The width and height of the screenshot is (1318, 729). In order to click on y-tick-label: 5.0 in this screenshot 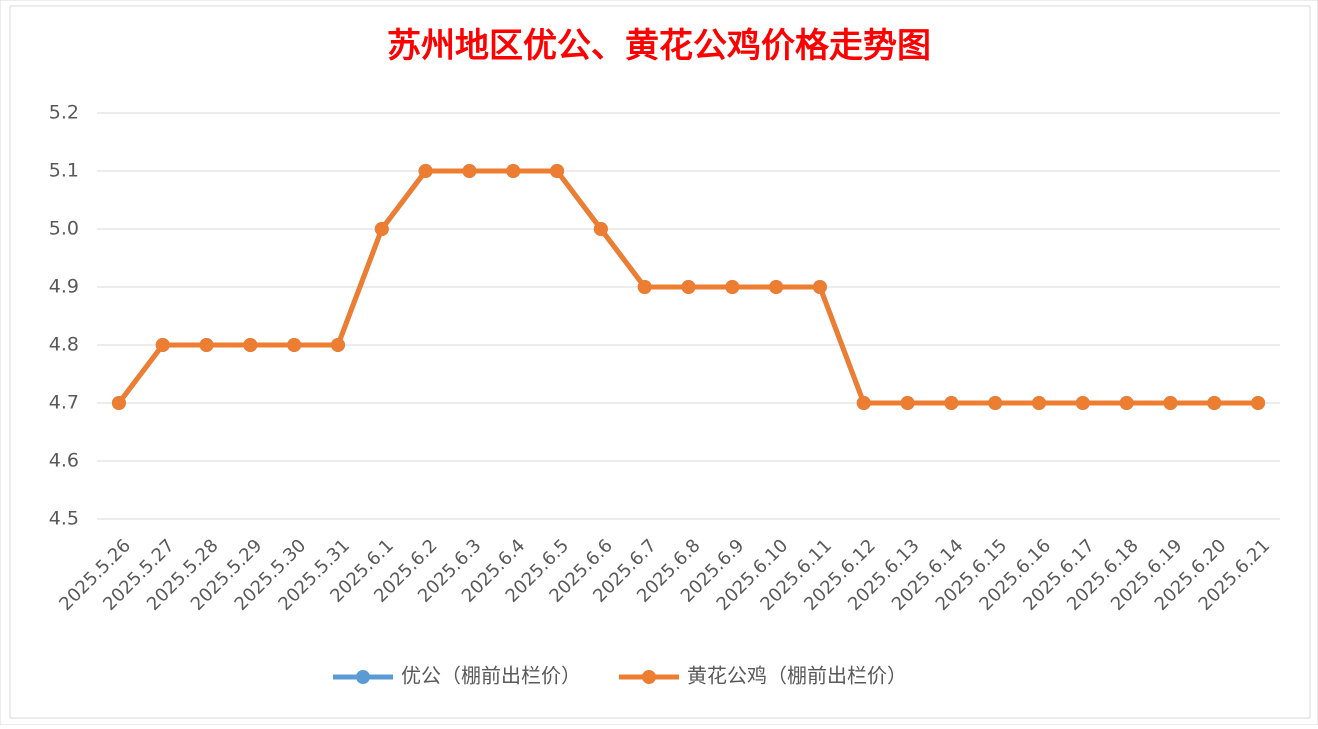, I will do `click(64, 229)`.